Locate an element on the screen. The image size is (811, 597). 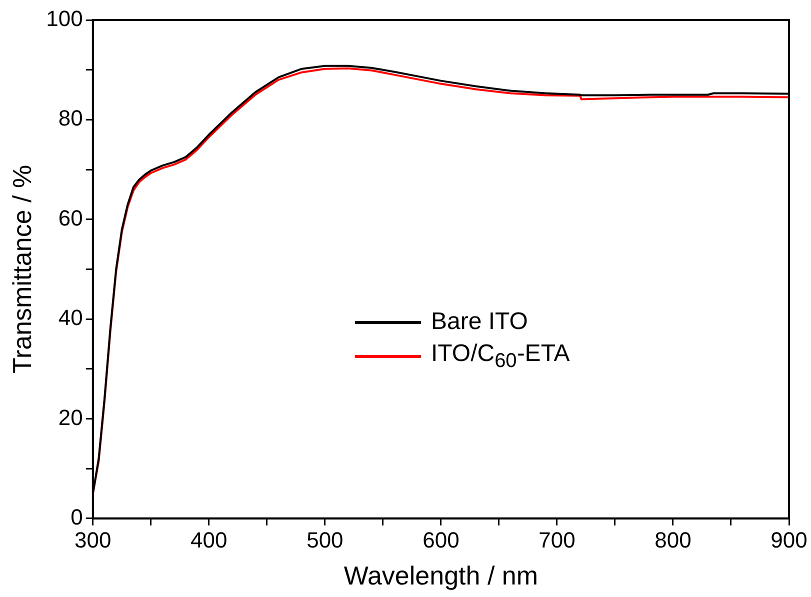
y-tick-label: 40 is located at coordinates (70, 317).